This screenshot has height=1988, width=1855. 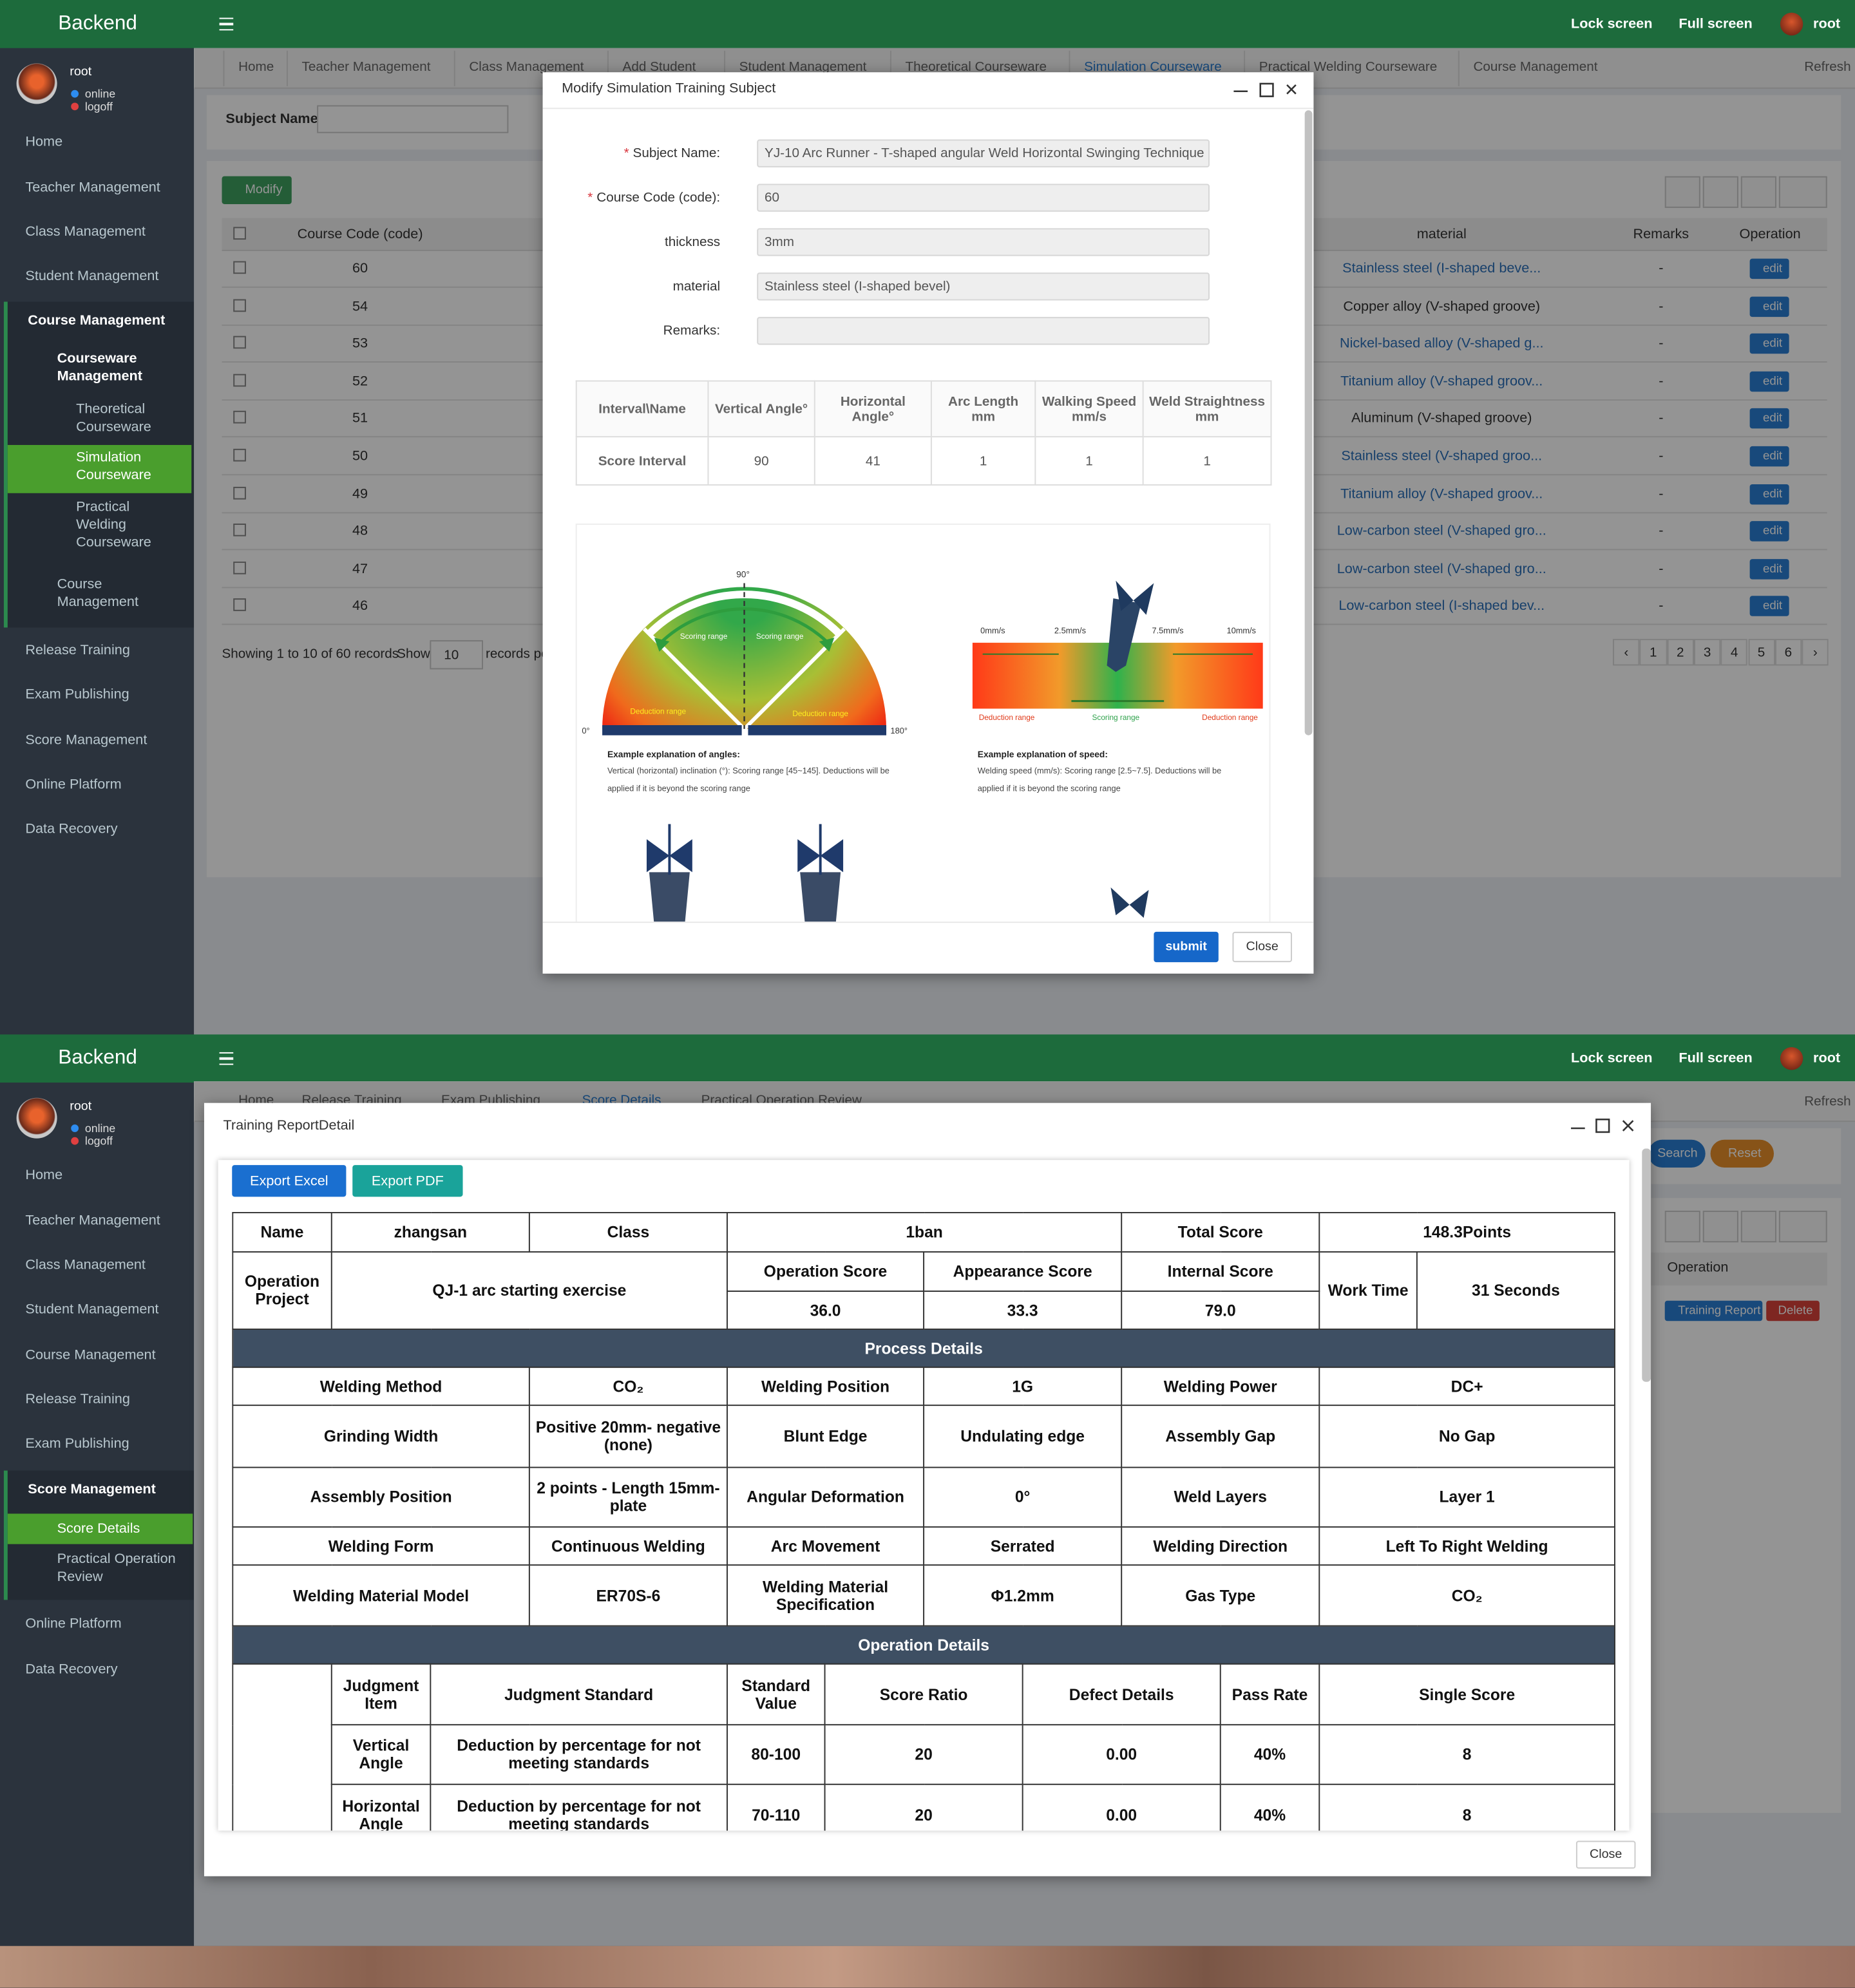 I want to click on search-button, so click(x=1677, y=1154).